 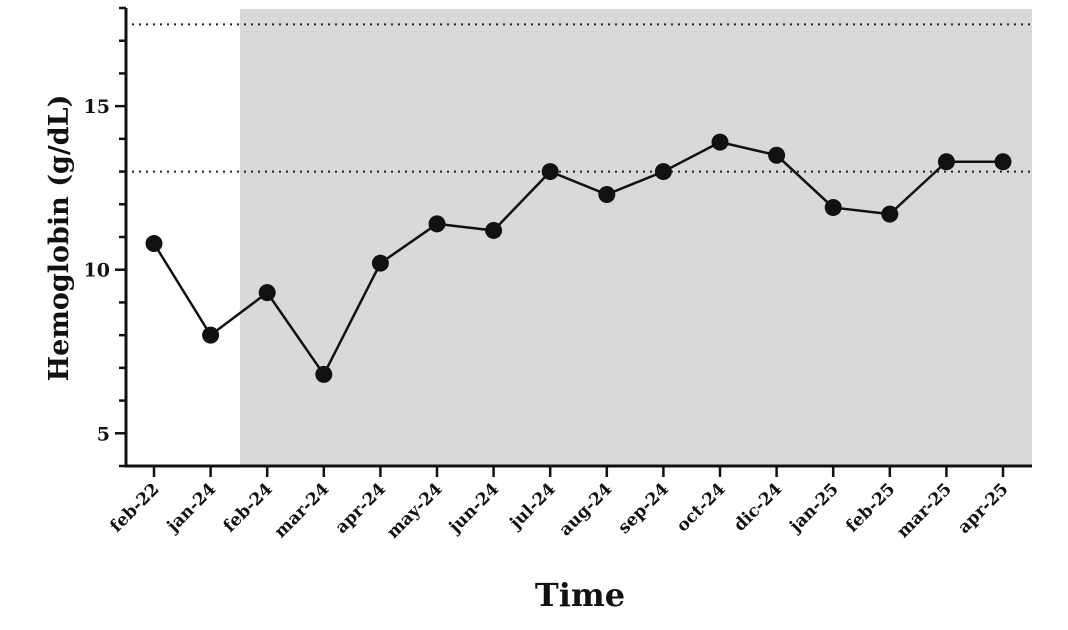 What do you see at coordinates (924, 510) in the screenshot?
I see `x-tick-label-mar-25: mar-25` at bounding box center [924, 510].